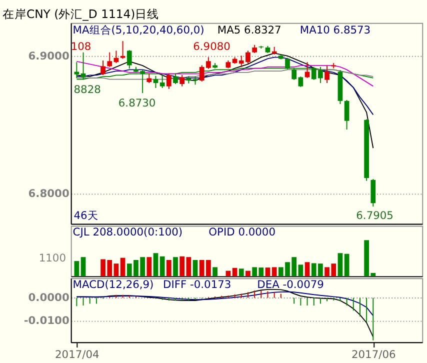 The image size is (427, 363). What do you see at coordinates (197, 284) in the screenshot?
I see `annotation: DIFF -0.0173` at bounding box center [197, 284].